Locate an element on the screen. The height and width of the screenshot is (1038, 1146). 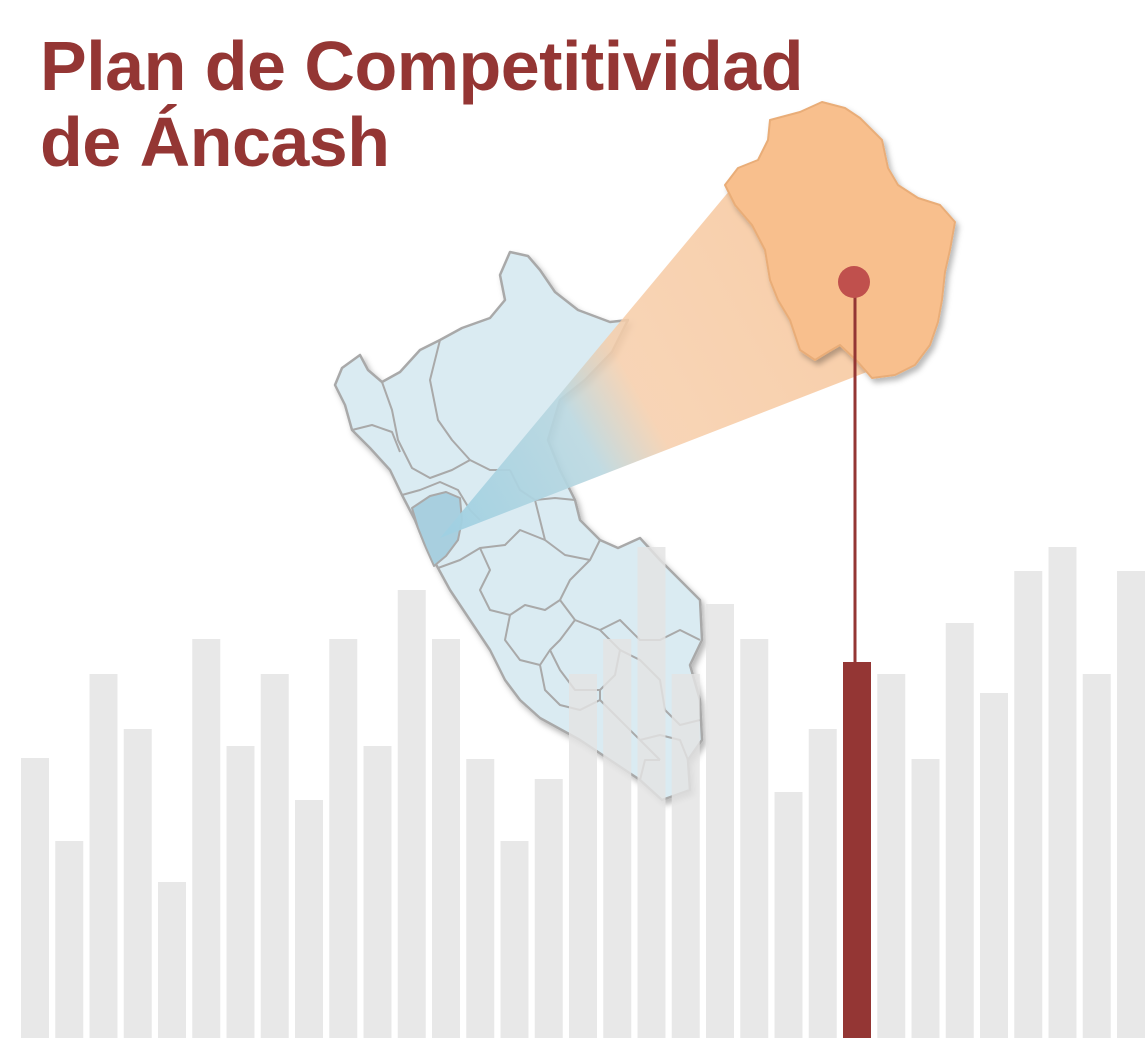
highlight-bar is located at coordinates (857, 850).